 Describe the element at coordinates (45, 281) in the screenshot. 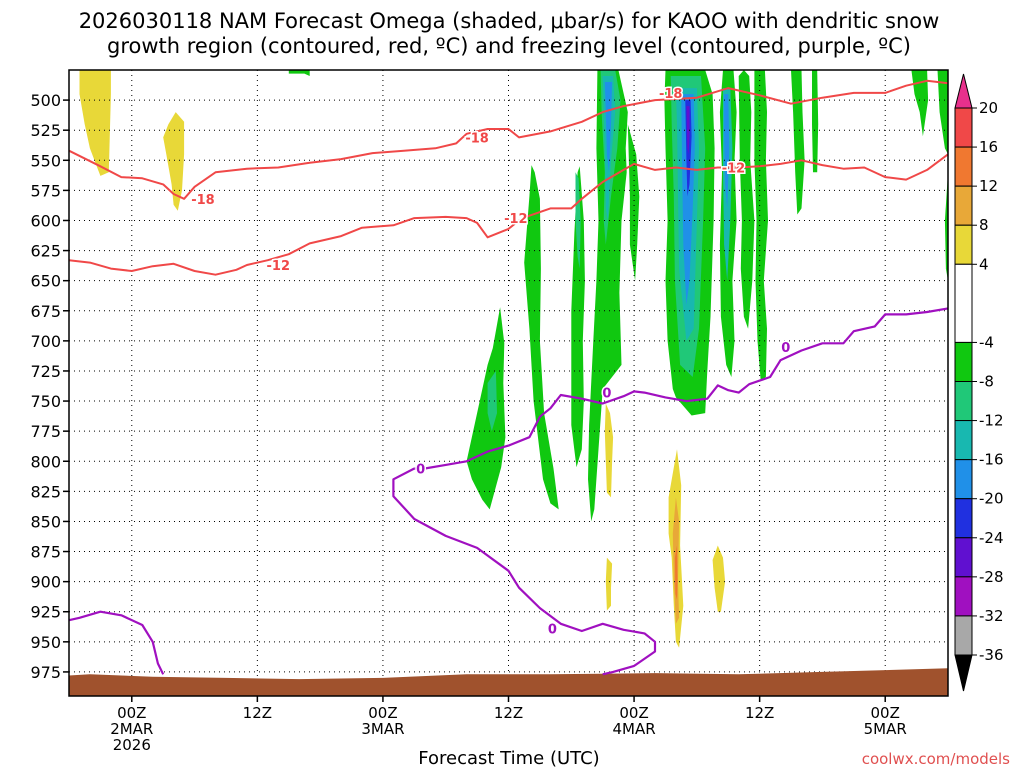

I see `y-tick-label-650: 650` at that location.